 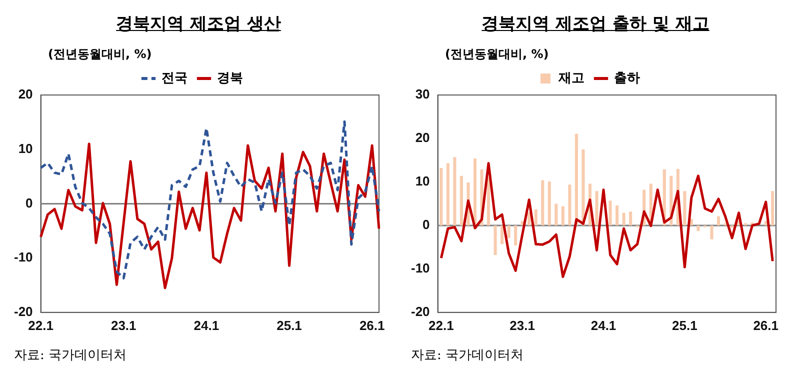 I want to click on chart-title: 경북지역 제조업 출하 및 재고, so click(x=595, y=24).